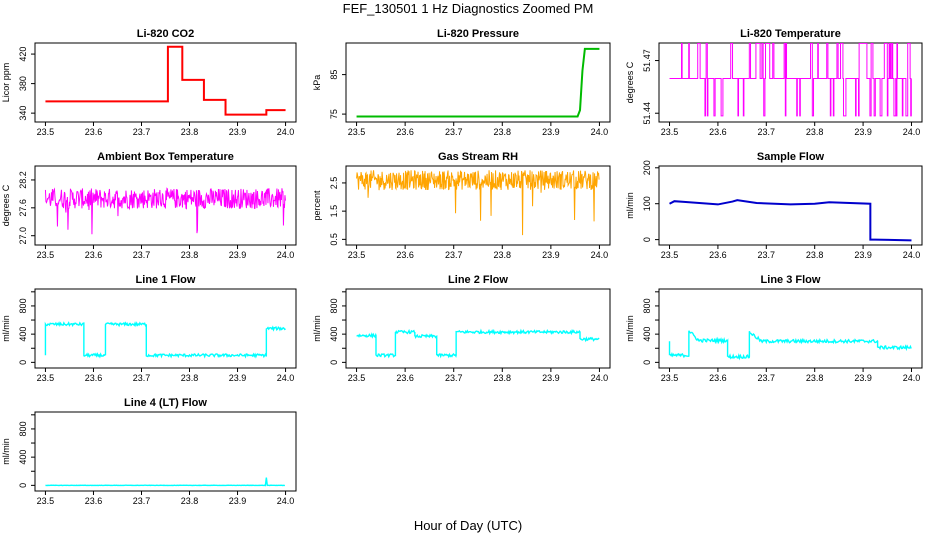 Image resolution: width=936 pixels, height=540 pixels. I want to click on y-tick-label: 2.5, so click(334, 183).